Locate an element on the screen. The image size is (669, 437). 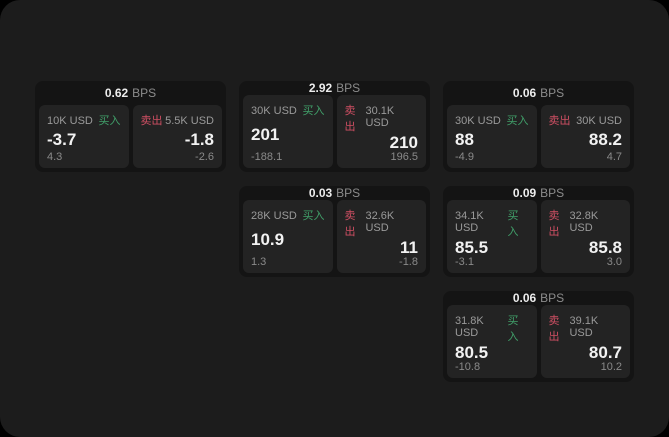
buy-delta: -188.1 is located at coordinates (267, 157).